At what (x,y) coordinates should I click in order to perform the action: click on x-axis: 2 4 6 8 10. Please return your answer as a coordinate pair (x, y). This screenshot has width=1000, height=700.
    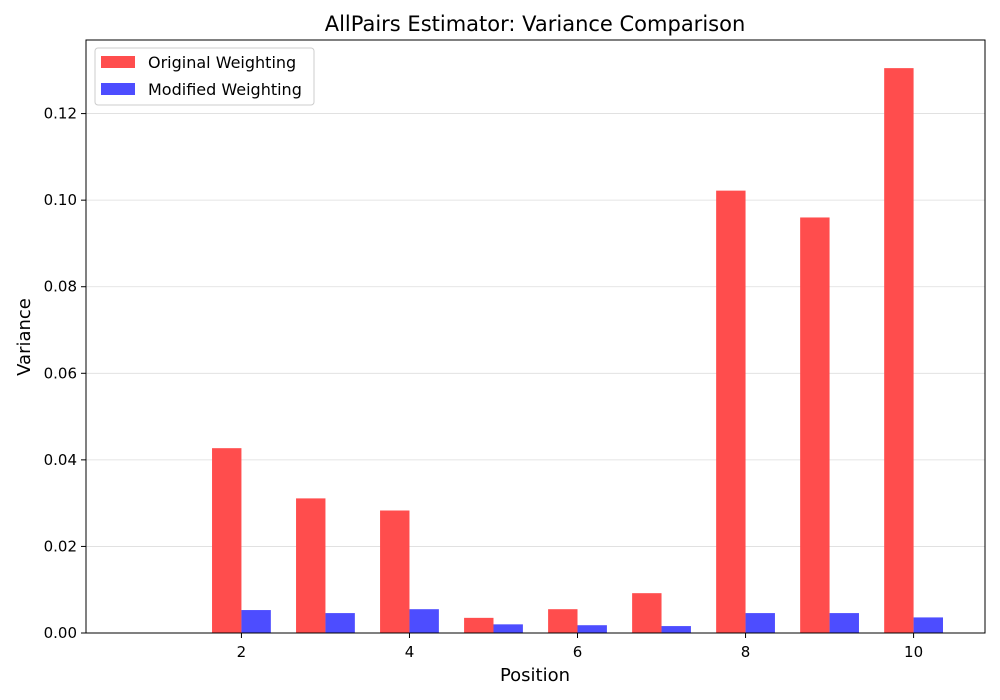
    Looking at the image, I should click on (580, 647).